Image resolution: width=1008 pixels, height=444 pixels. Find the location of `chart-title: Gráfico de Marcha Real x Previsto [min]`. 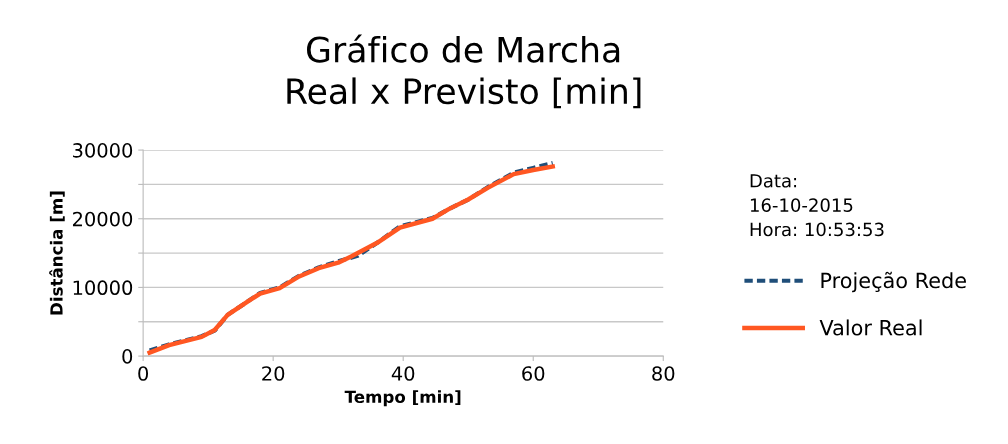

chart-title: Gráfico de Marcha Real x Previsto [min] is located at coordinates (464, 71).